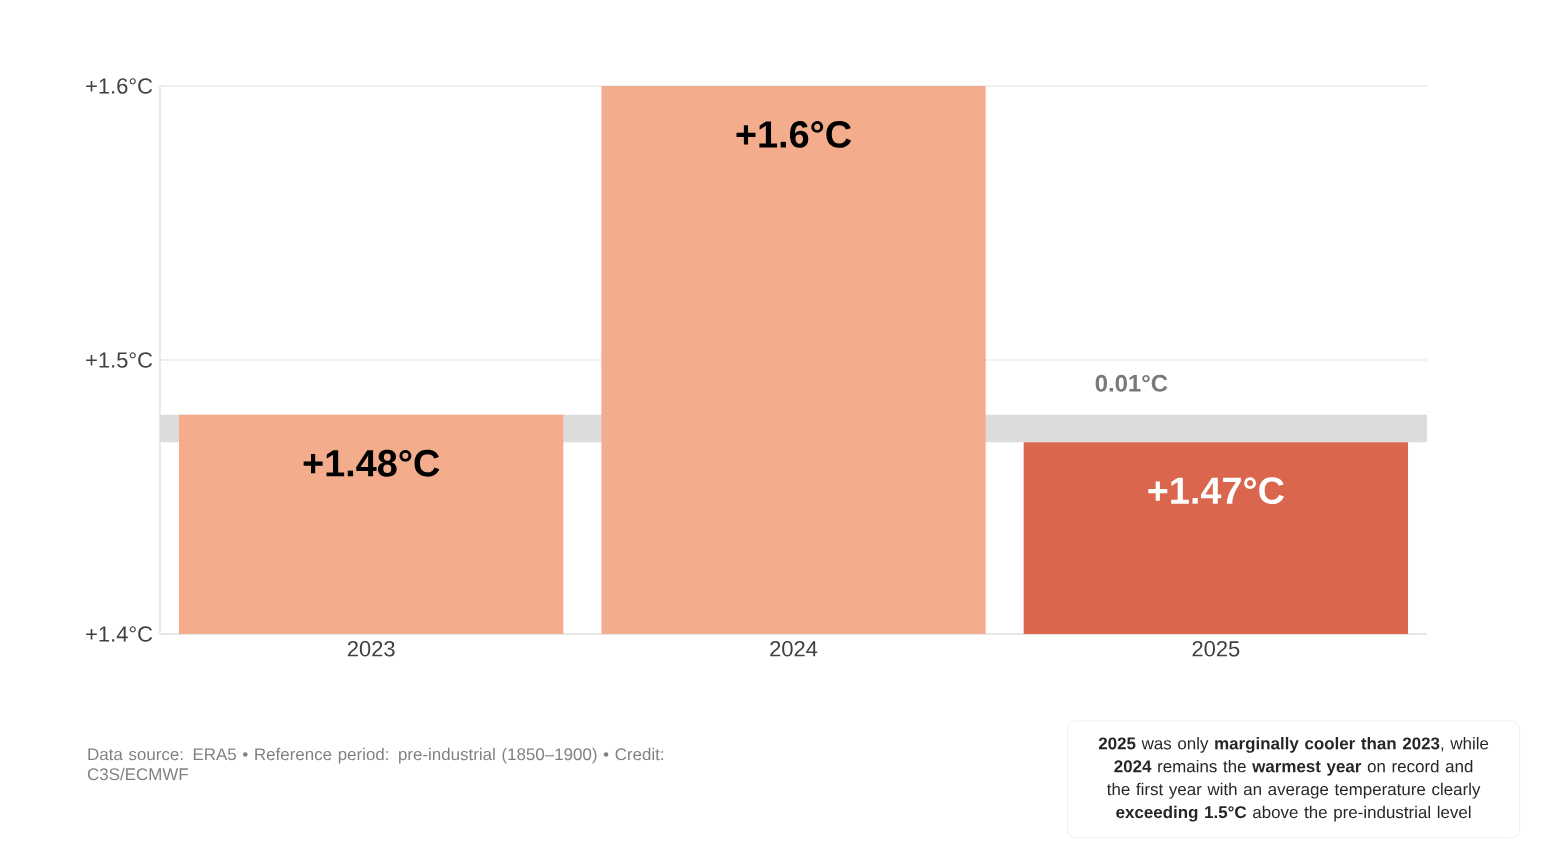  Describe the element at coordinates (119, 360) in the screenshot. I see `y-tick-label: +1.5°C` at that location.